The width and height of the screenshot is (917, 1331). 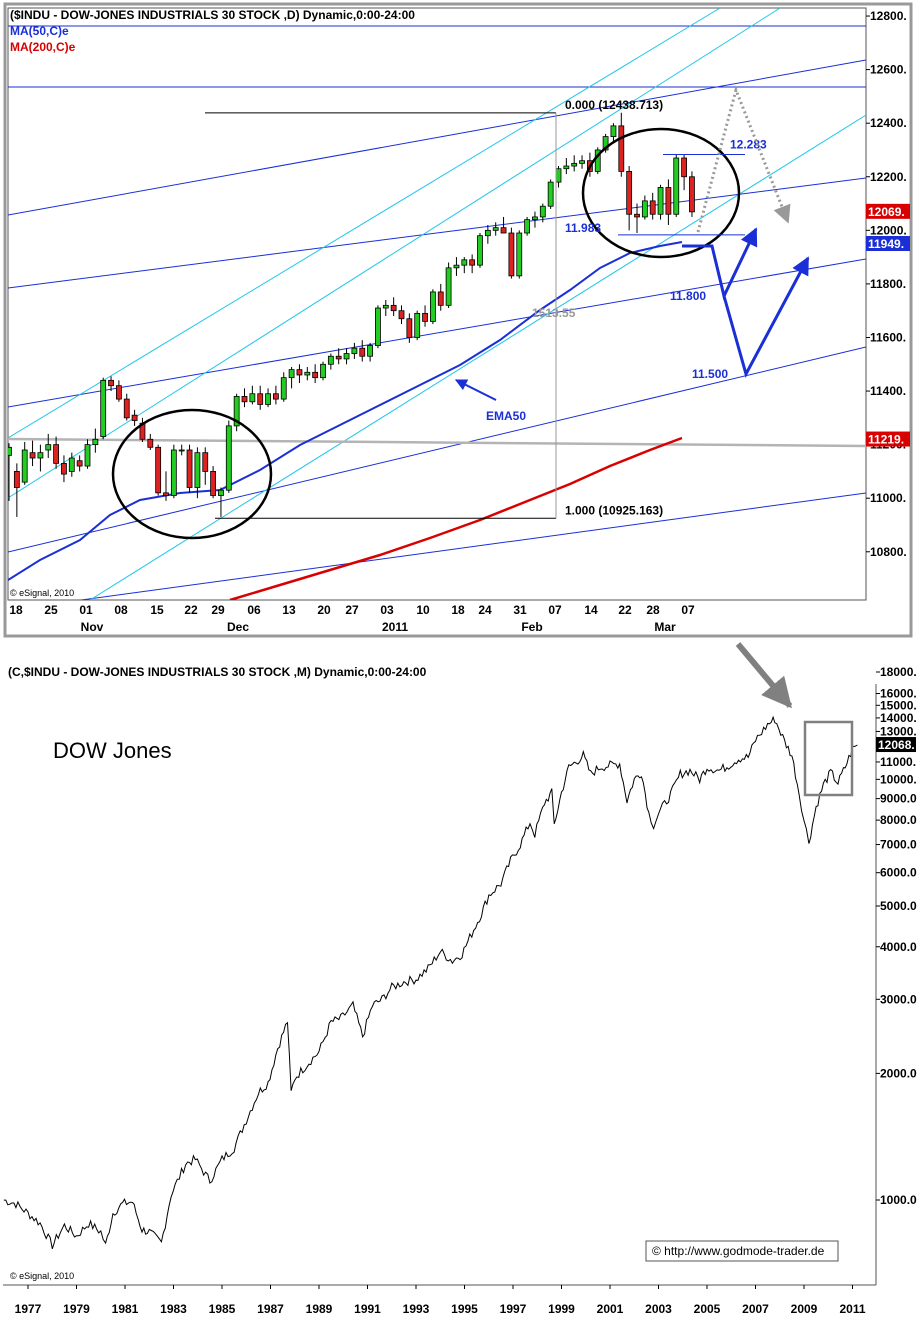 What do you see at coordinates (898, 873) in the screenshot?
I see `log-y-tick-label: 6000.0` at bounding box center [898, 873].